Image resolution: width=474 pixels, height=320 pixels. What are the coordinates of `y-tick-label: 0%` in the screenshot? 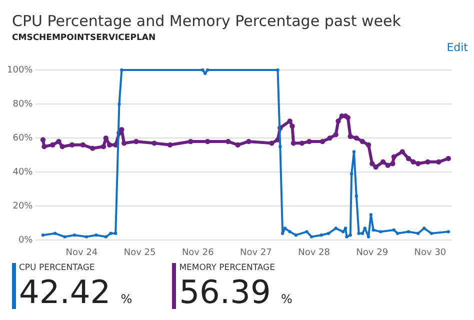 It's located at (26, 241).